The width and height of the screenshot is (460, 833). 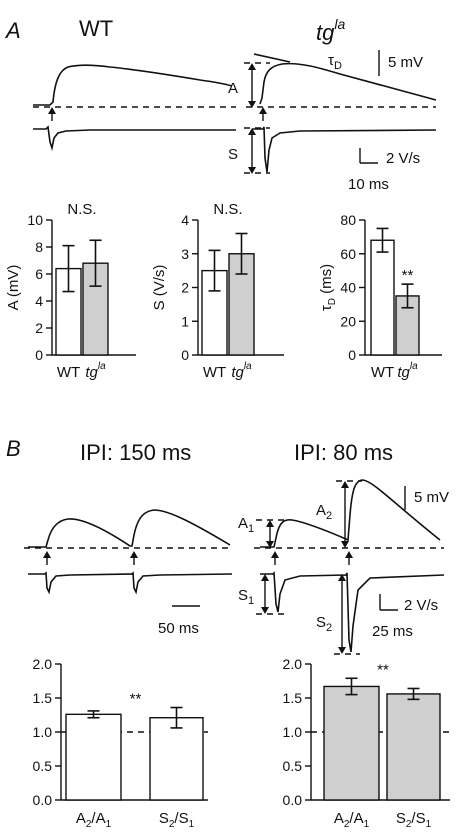 What do you see at coordinates (135, 452) in the screenshot?
I see `panel-b-title-left: IPI: 150 ms` at bounding box center [135, 452].